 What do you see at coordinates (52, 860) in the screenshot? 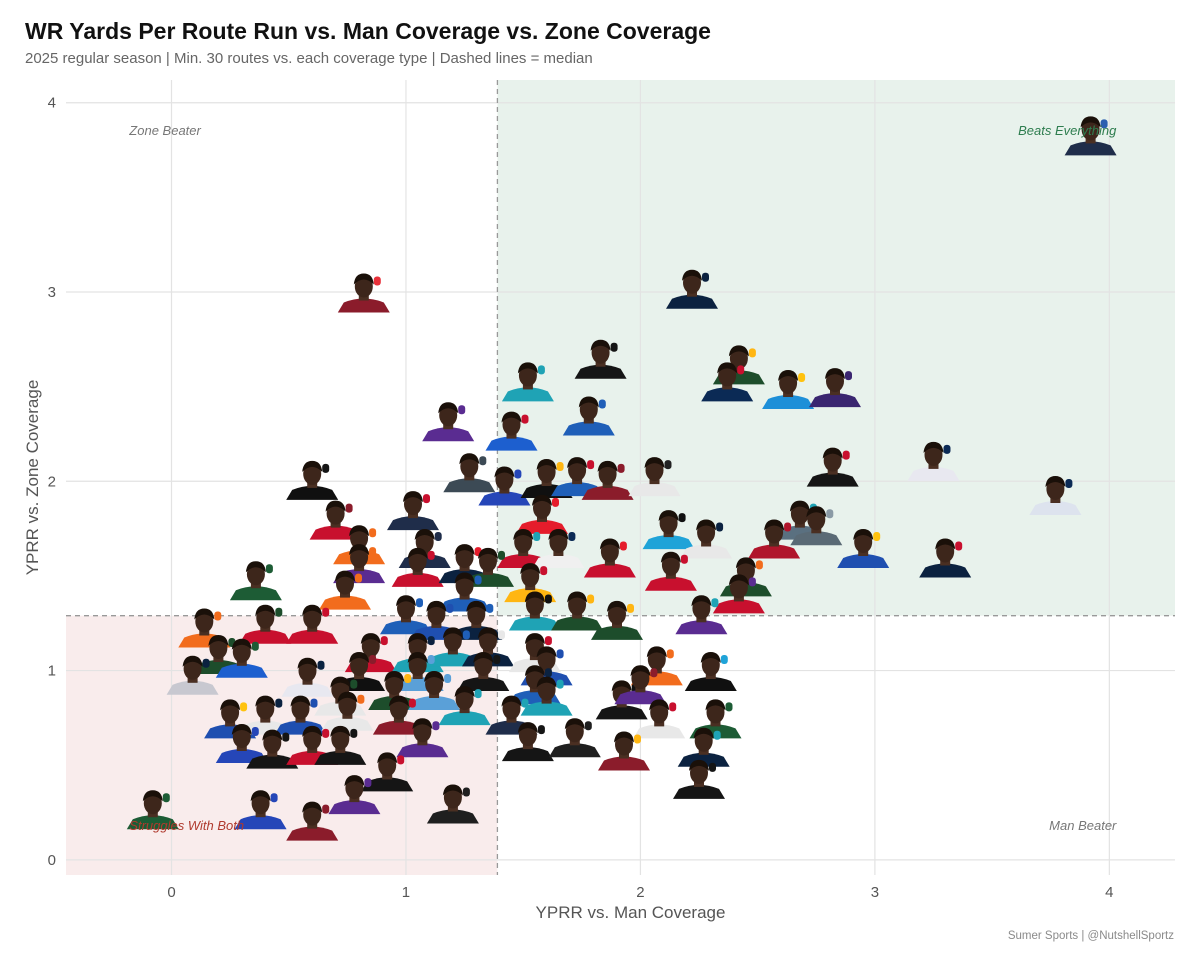
I see `y-tick-label: 0` at bounding box center [52, 860].